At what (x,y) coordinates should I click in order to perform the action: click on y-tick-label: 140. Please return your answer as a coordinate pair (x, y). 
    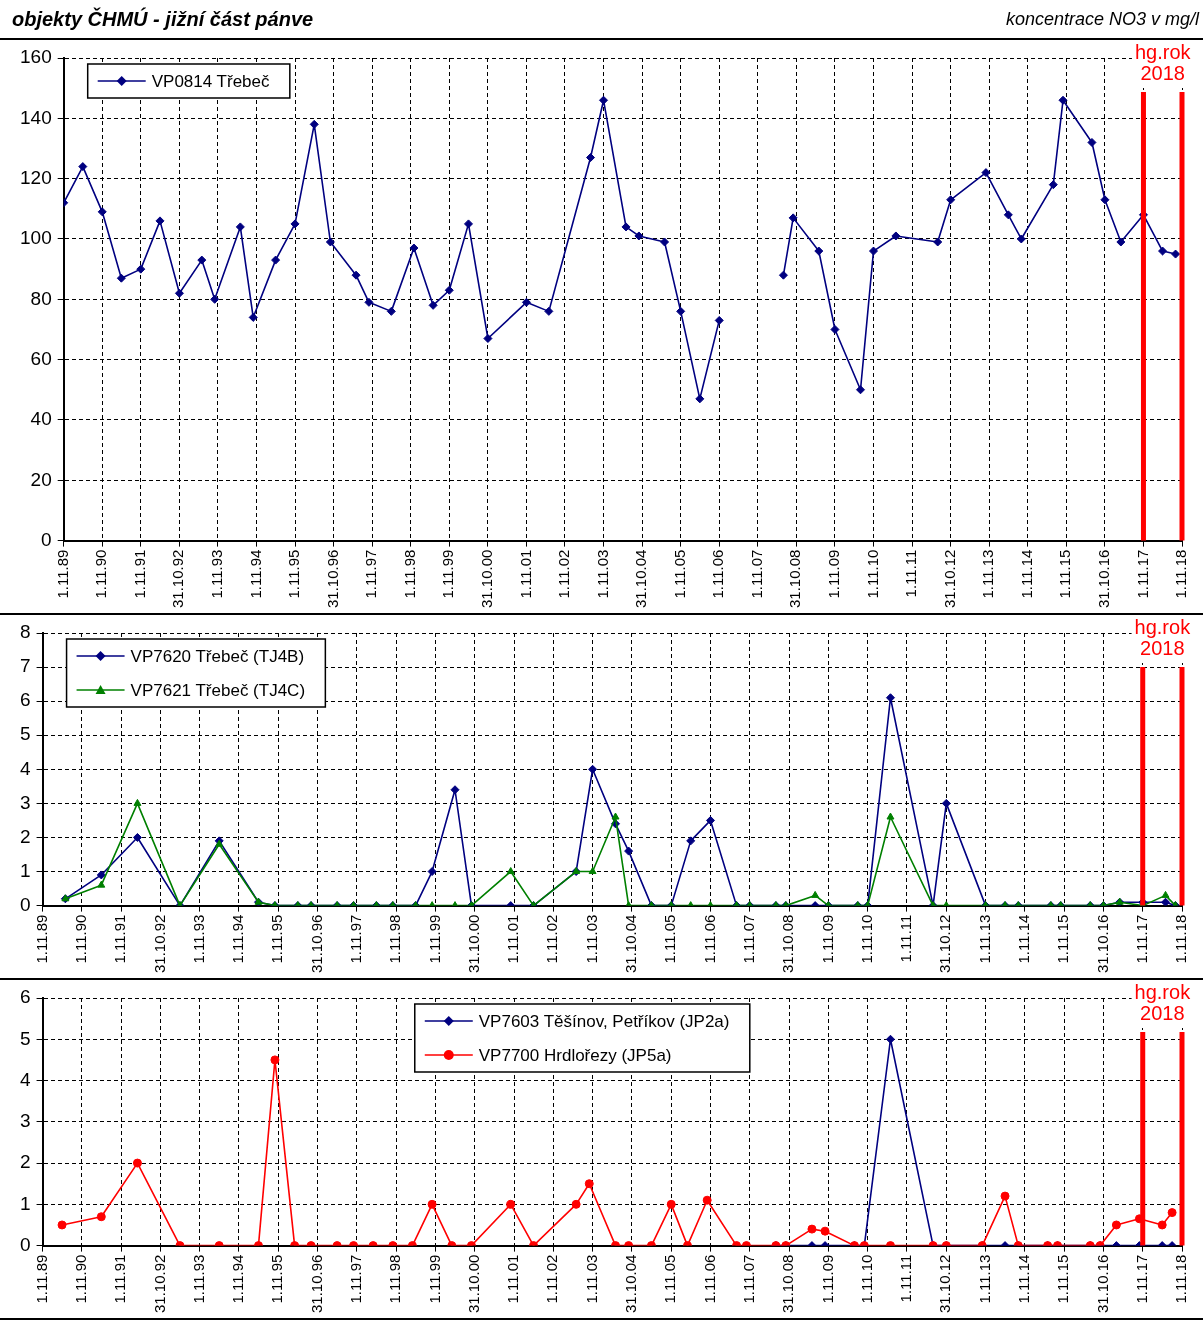
    Looking at the image, I should click on (36, 117).